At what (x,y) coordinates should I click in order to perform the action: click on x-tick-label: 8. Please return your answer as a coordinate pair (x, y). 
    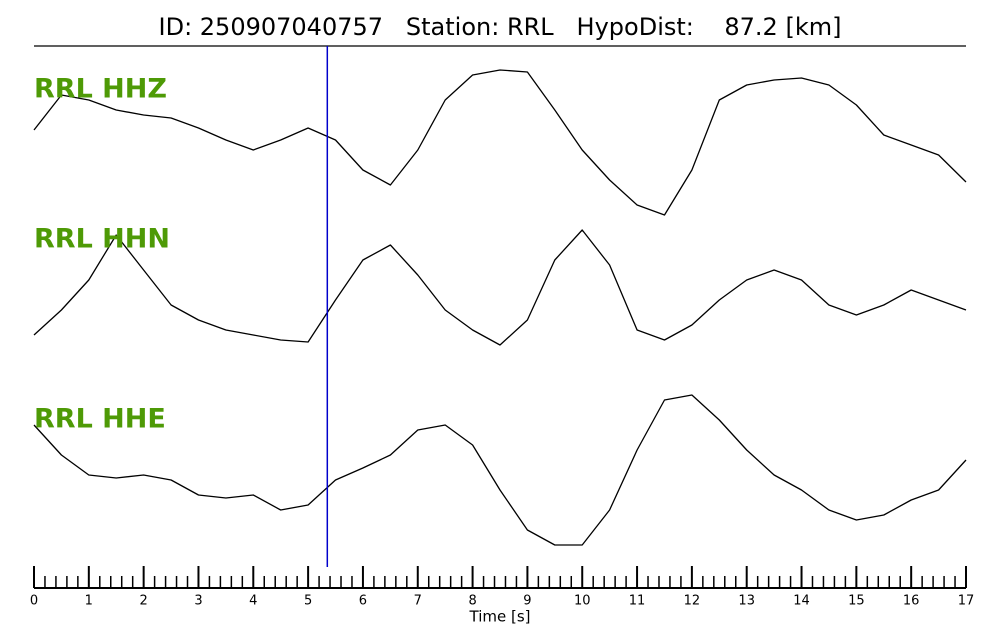
    Looking at the image, I should click on (472, 601).